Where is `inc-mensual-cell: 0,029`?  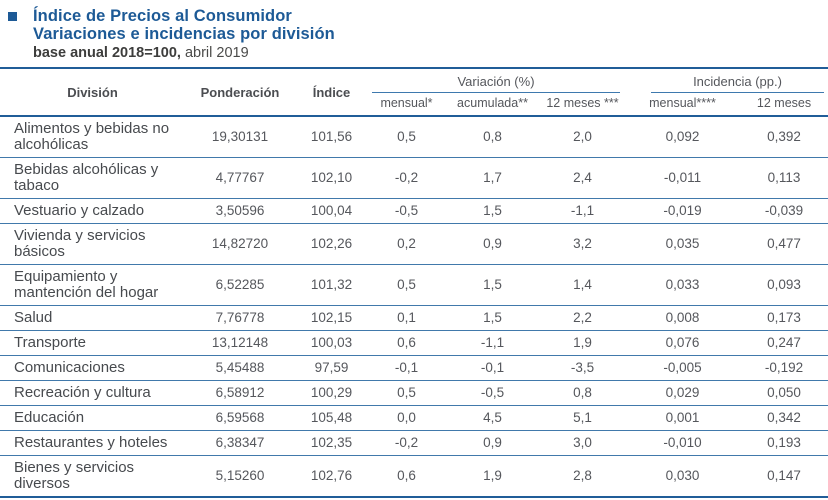 inc-mensual-cell: 0,029 is located at coordinates (682, 393).